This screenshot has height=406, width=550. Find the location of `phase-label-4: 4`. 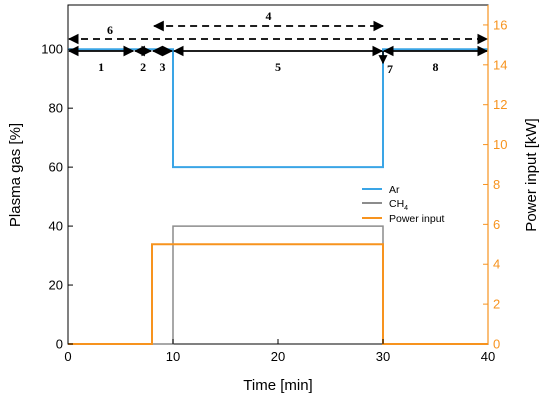

phase-label-4: 4 is located at coordinates (269, 16).